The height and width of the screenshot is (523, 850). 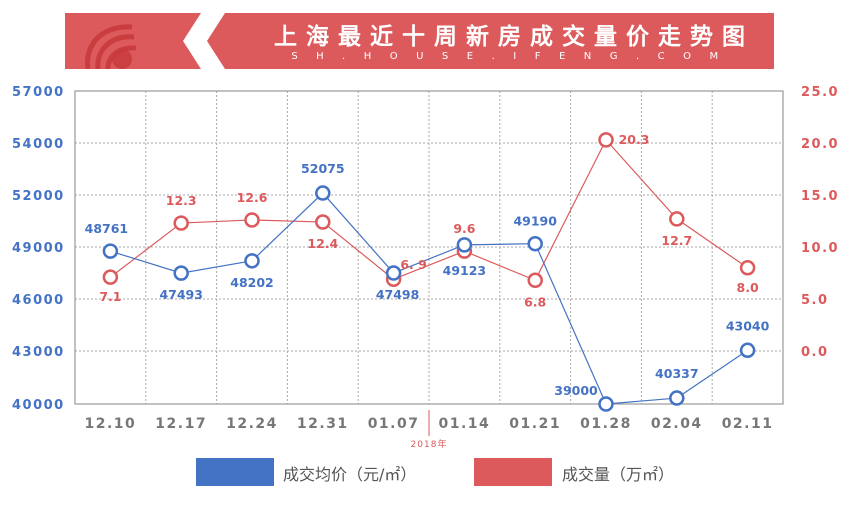 I want to click on price-data-label: 43040, so click(x=748, y=325).